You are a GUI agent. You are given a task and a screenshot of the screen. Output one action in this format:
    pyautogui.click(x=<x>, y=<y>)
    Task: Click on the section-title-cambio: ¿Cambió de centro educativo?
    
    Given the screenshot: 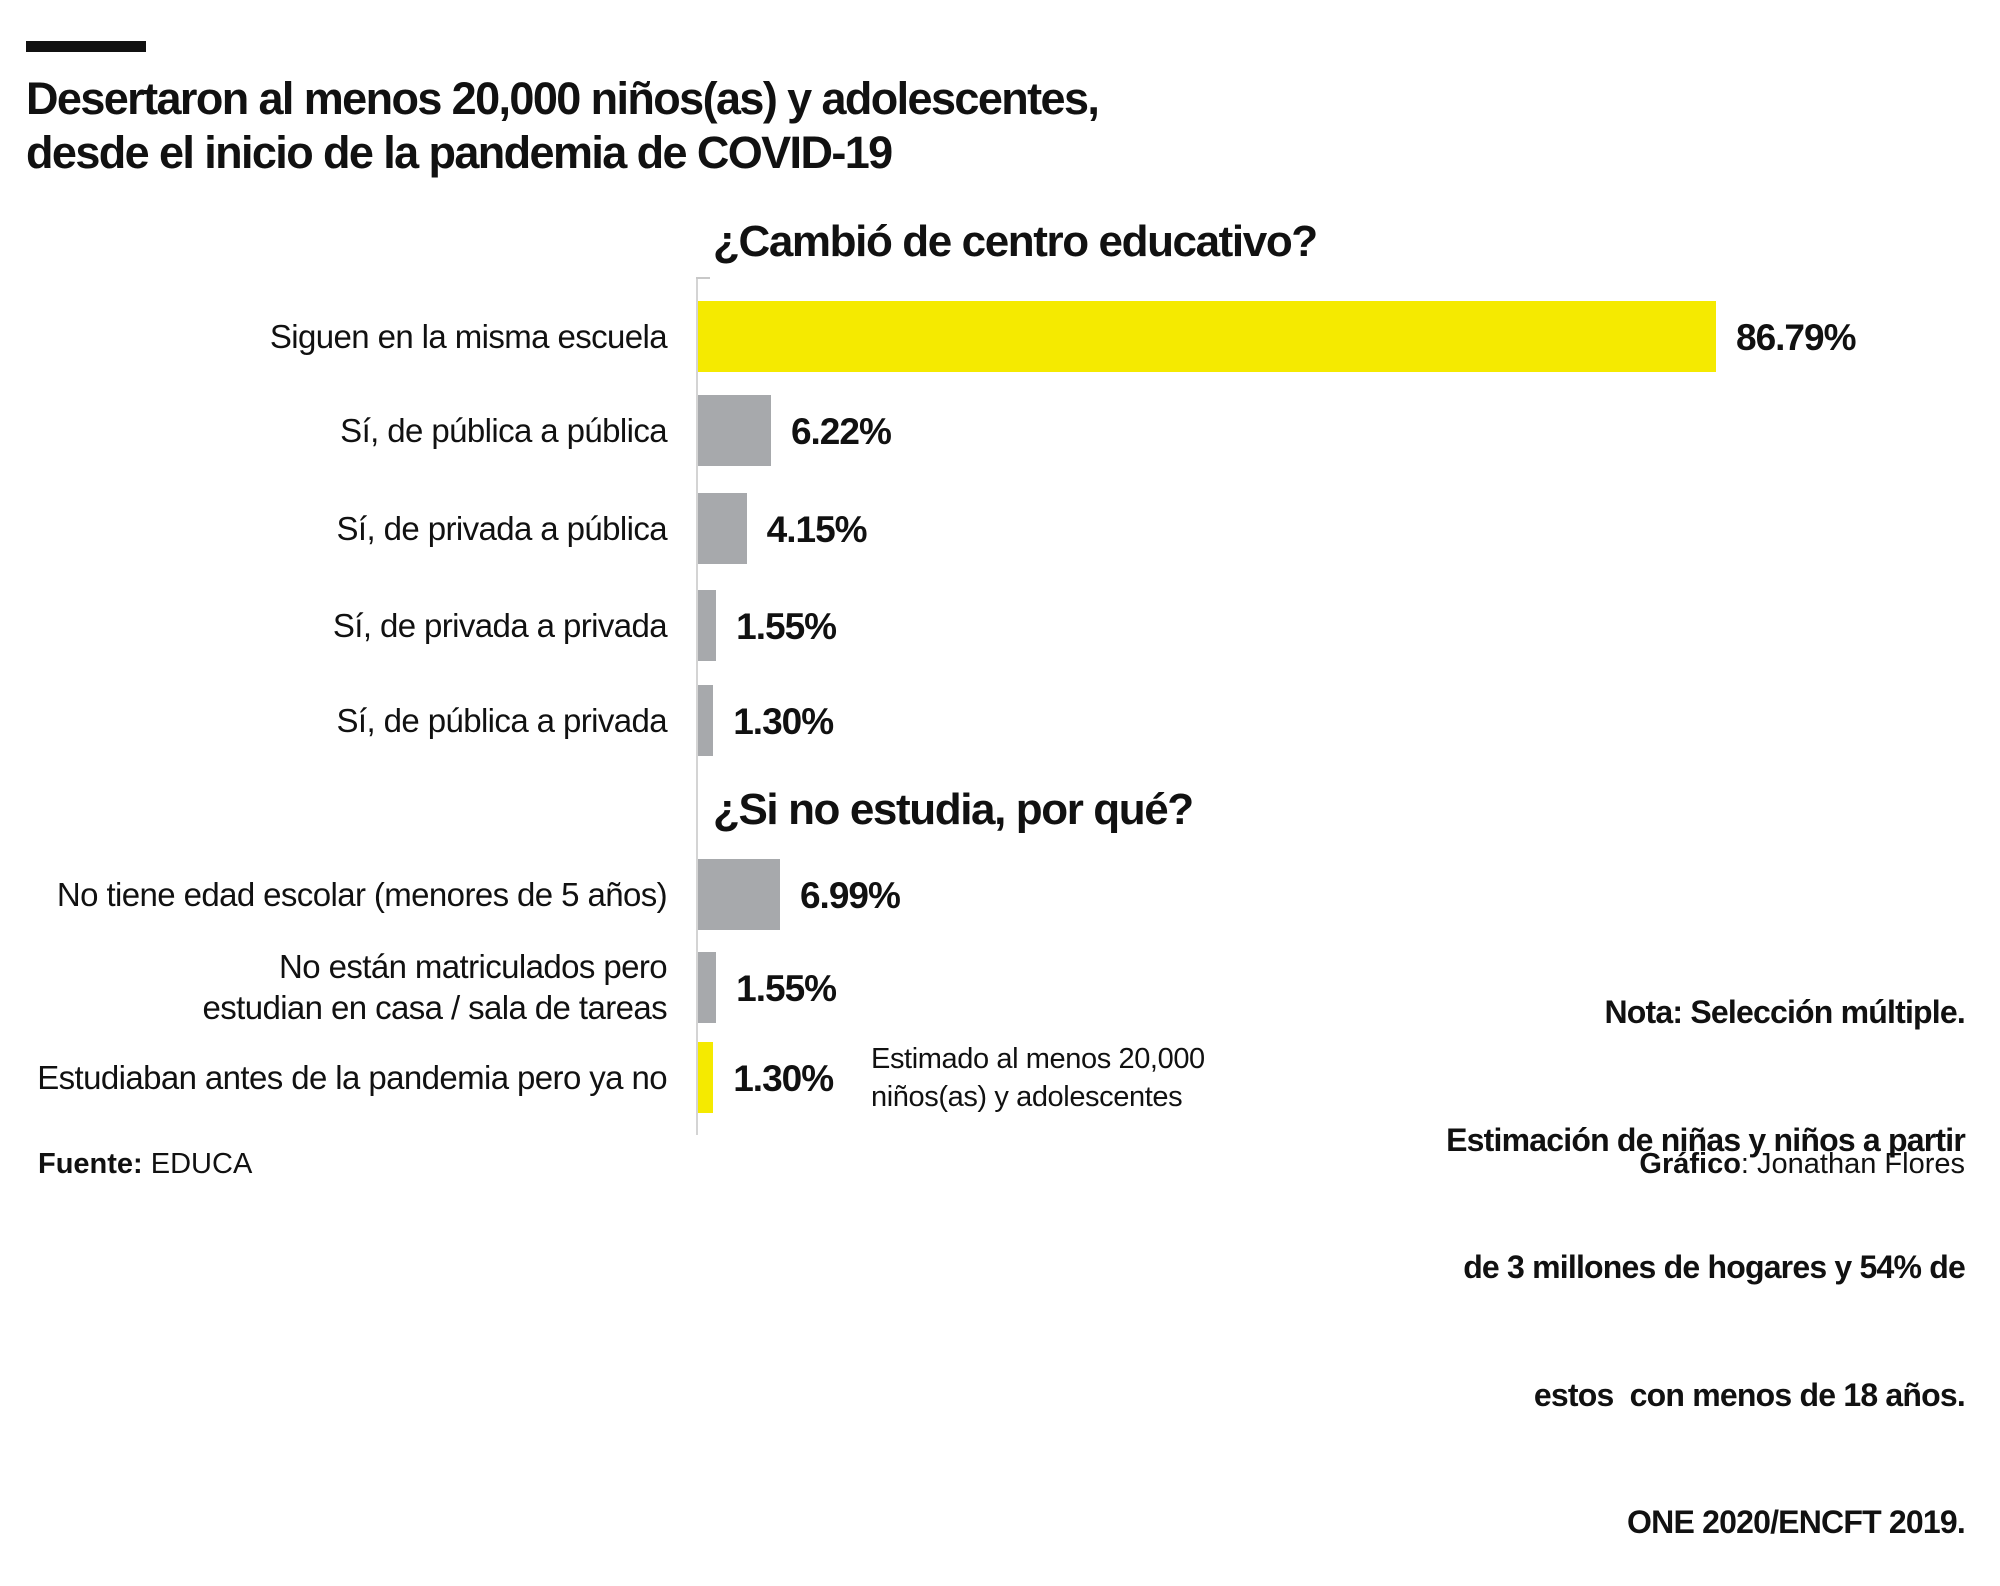 What is the action you would take?
    pyautogui.click(x=1015, y=241)
    